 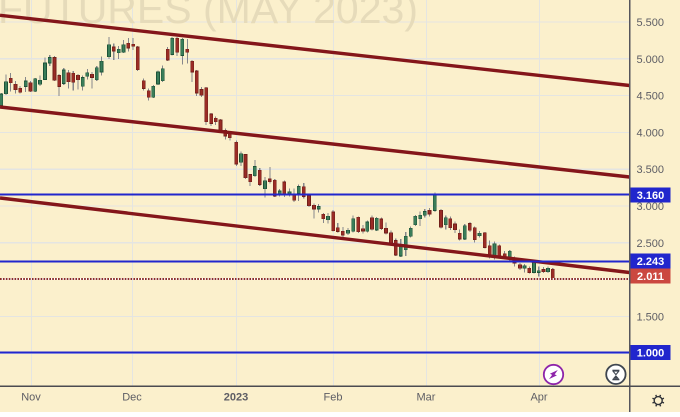 What do you see at coordinates (236, 398) in the screenshot?
I see `svg-text: 2023` at bounding box center [236, 398].